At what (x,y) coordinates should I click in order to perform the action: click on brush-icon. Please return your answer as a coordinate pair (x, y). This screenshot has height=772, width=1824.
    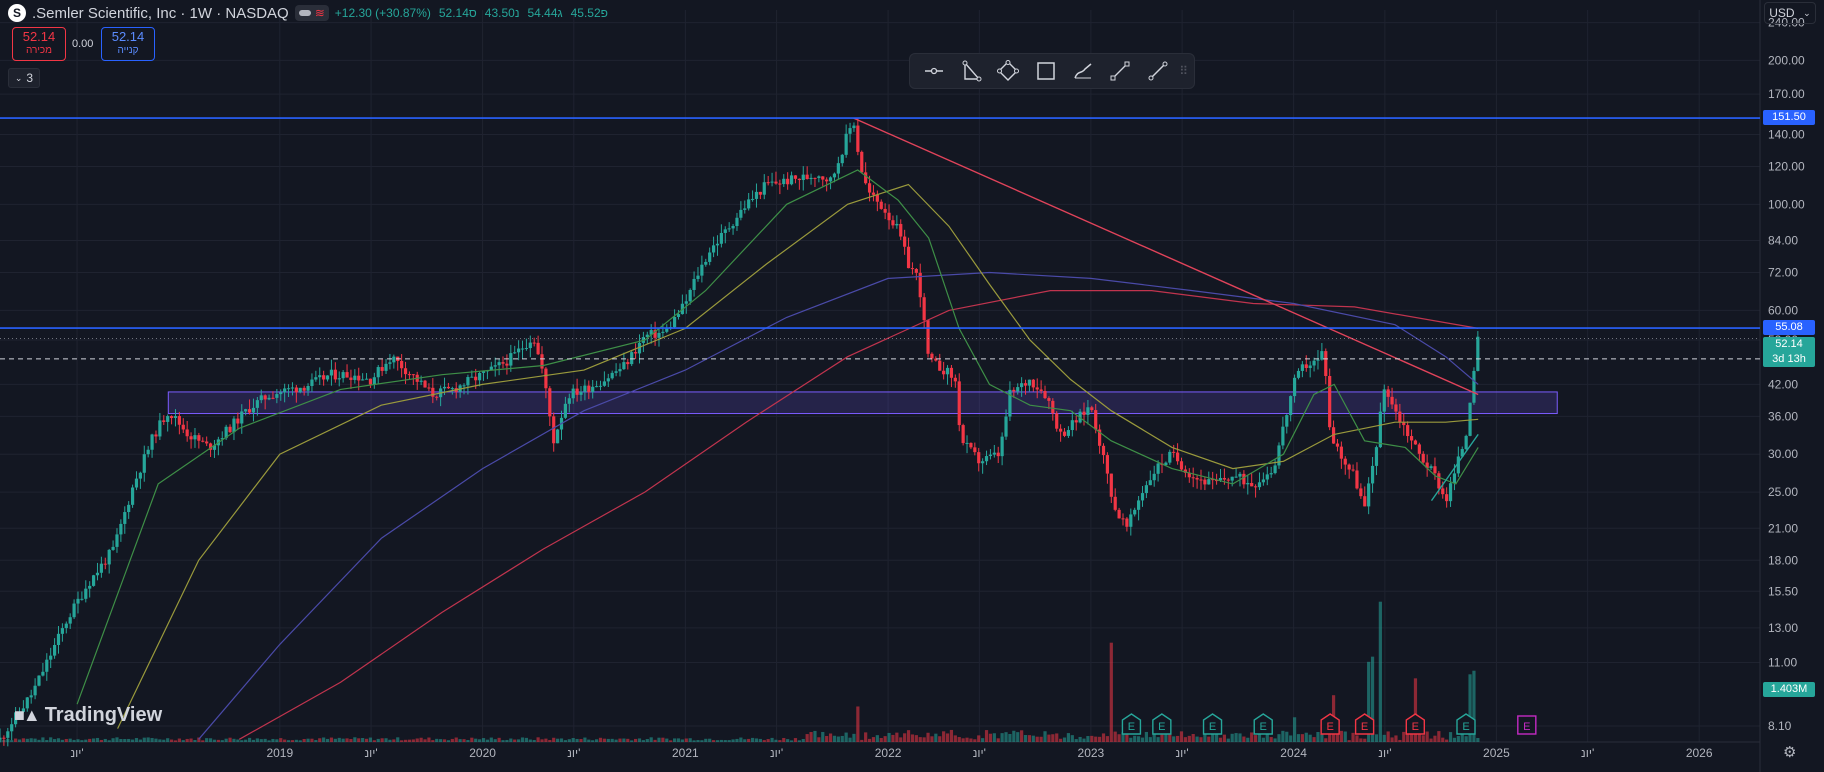
    Looking at the image, I should click on (1082, 71).